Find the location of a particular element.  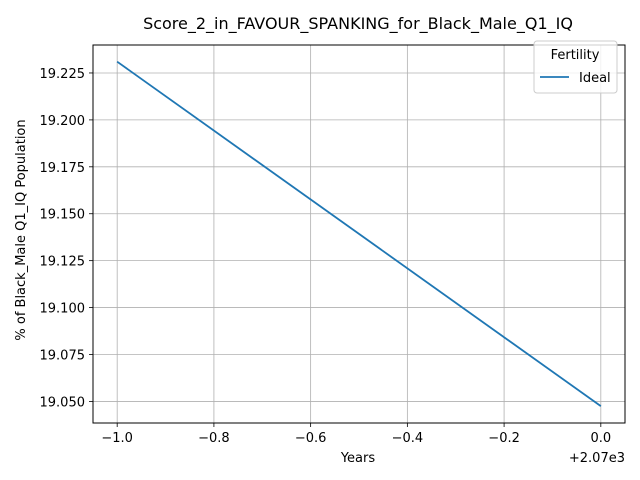

y-tick-label: 19.150 is located at coordinates (63, 215).